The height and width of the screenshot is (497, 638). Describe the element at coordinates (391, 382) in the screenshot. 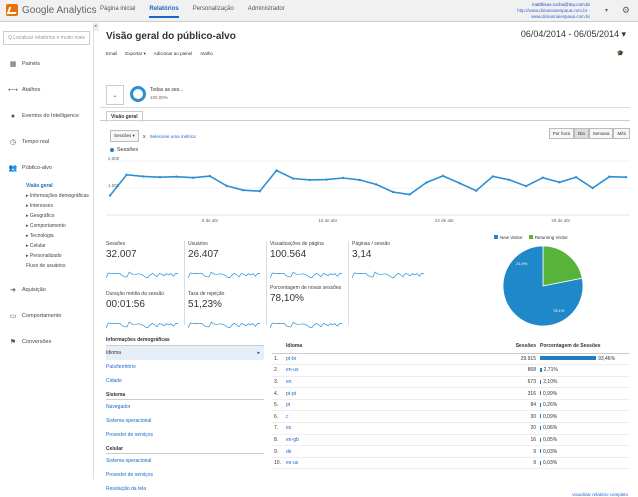

I see `language-link: en` at that location.